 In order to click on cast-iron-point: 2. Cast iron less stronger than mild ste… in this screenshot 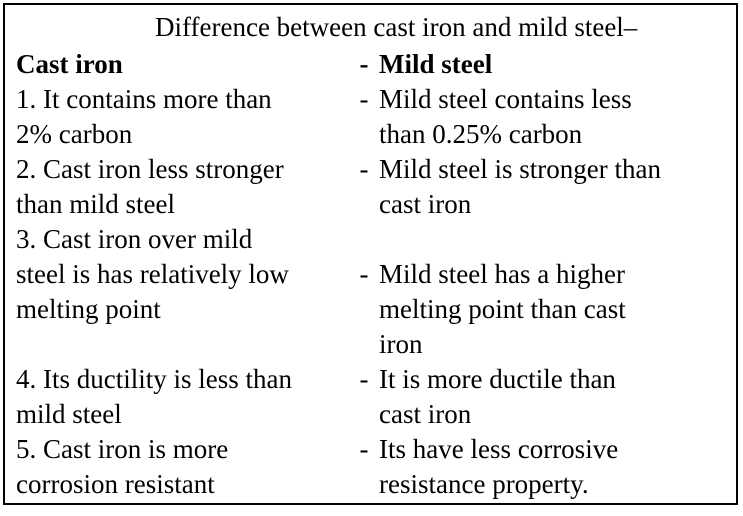, I will do `click(150, 186)`.